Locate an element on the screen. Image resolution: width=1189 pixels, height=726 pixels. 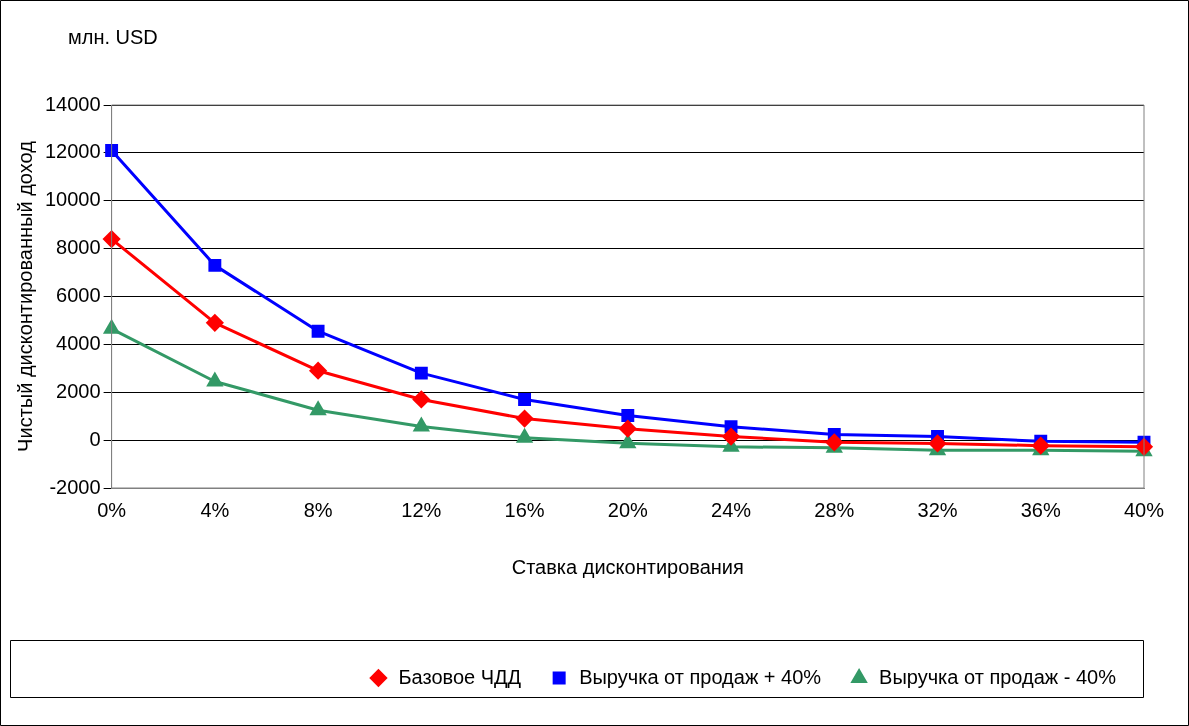
text: млн. USD is located at coordinates (113, 36).